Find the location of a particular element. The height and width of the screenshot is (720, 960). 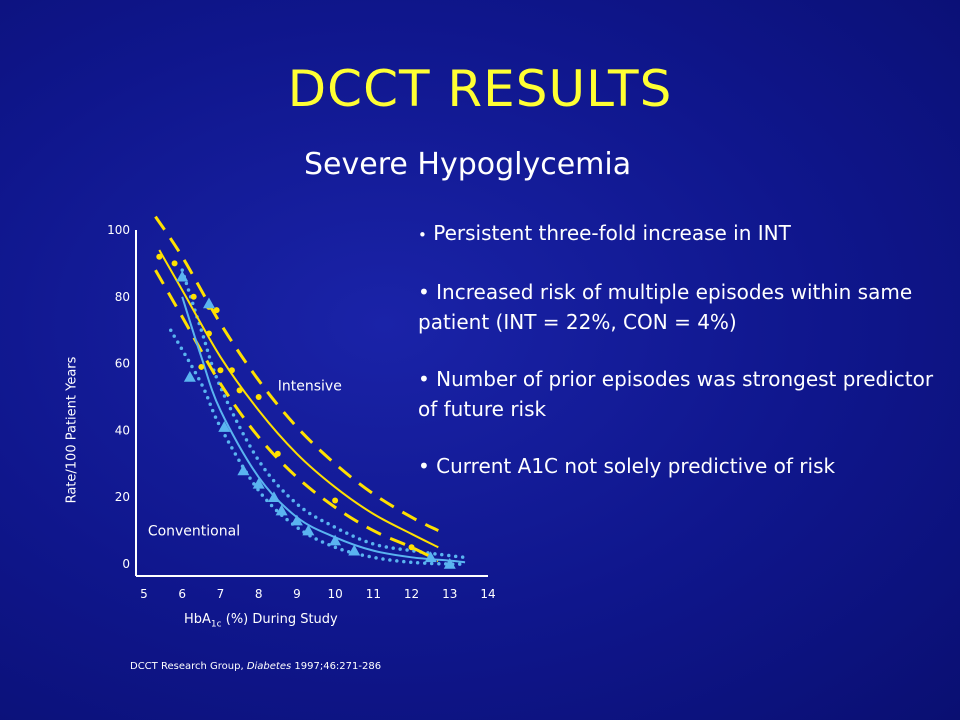

y-tick-label: 0 is located at coordinates (126, 564).